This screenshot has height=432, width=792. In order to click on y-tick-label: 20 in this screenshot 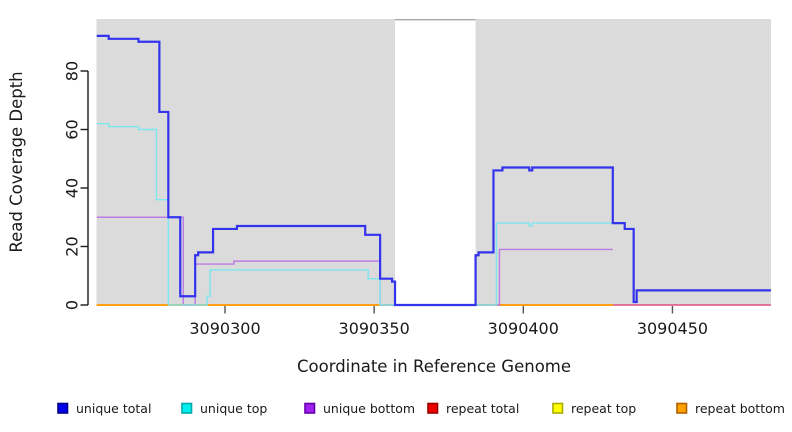, I will do `click(72, 246)`.